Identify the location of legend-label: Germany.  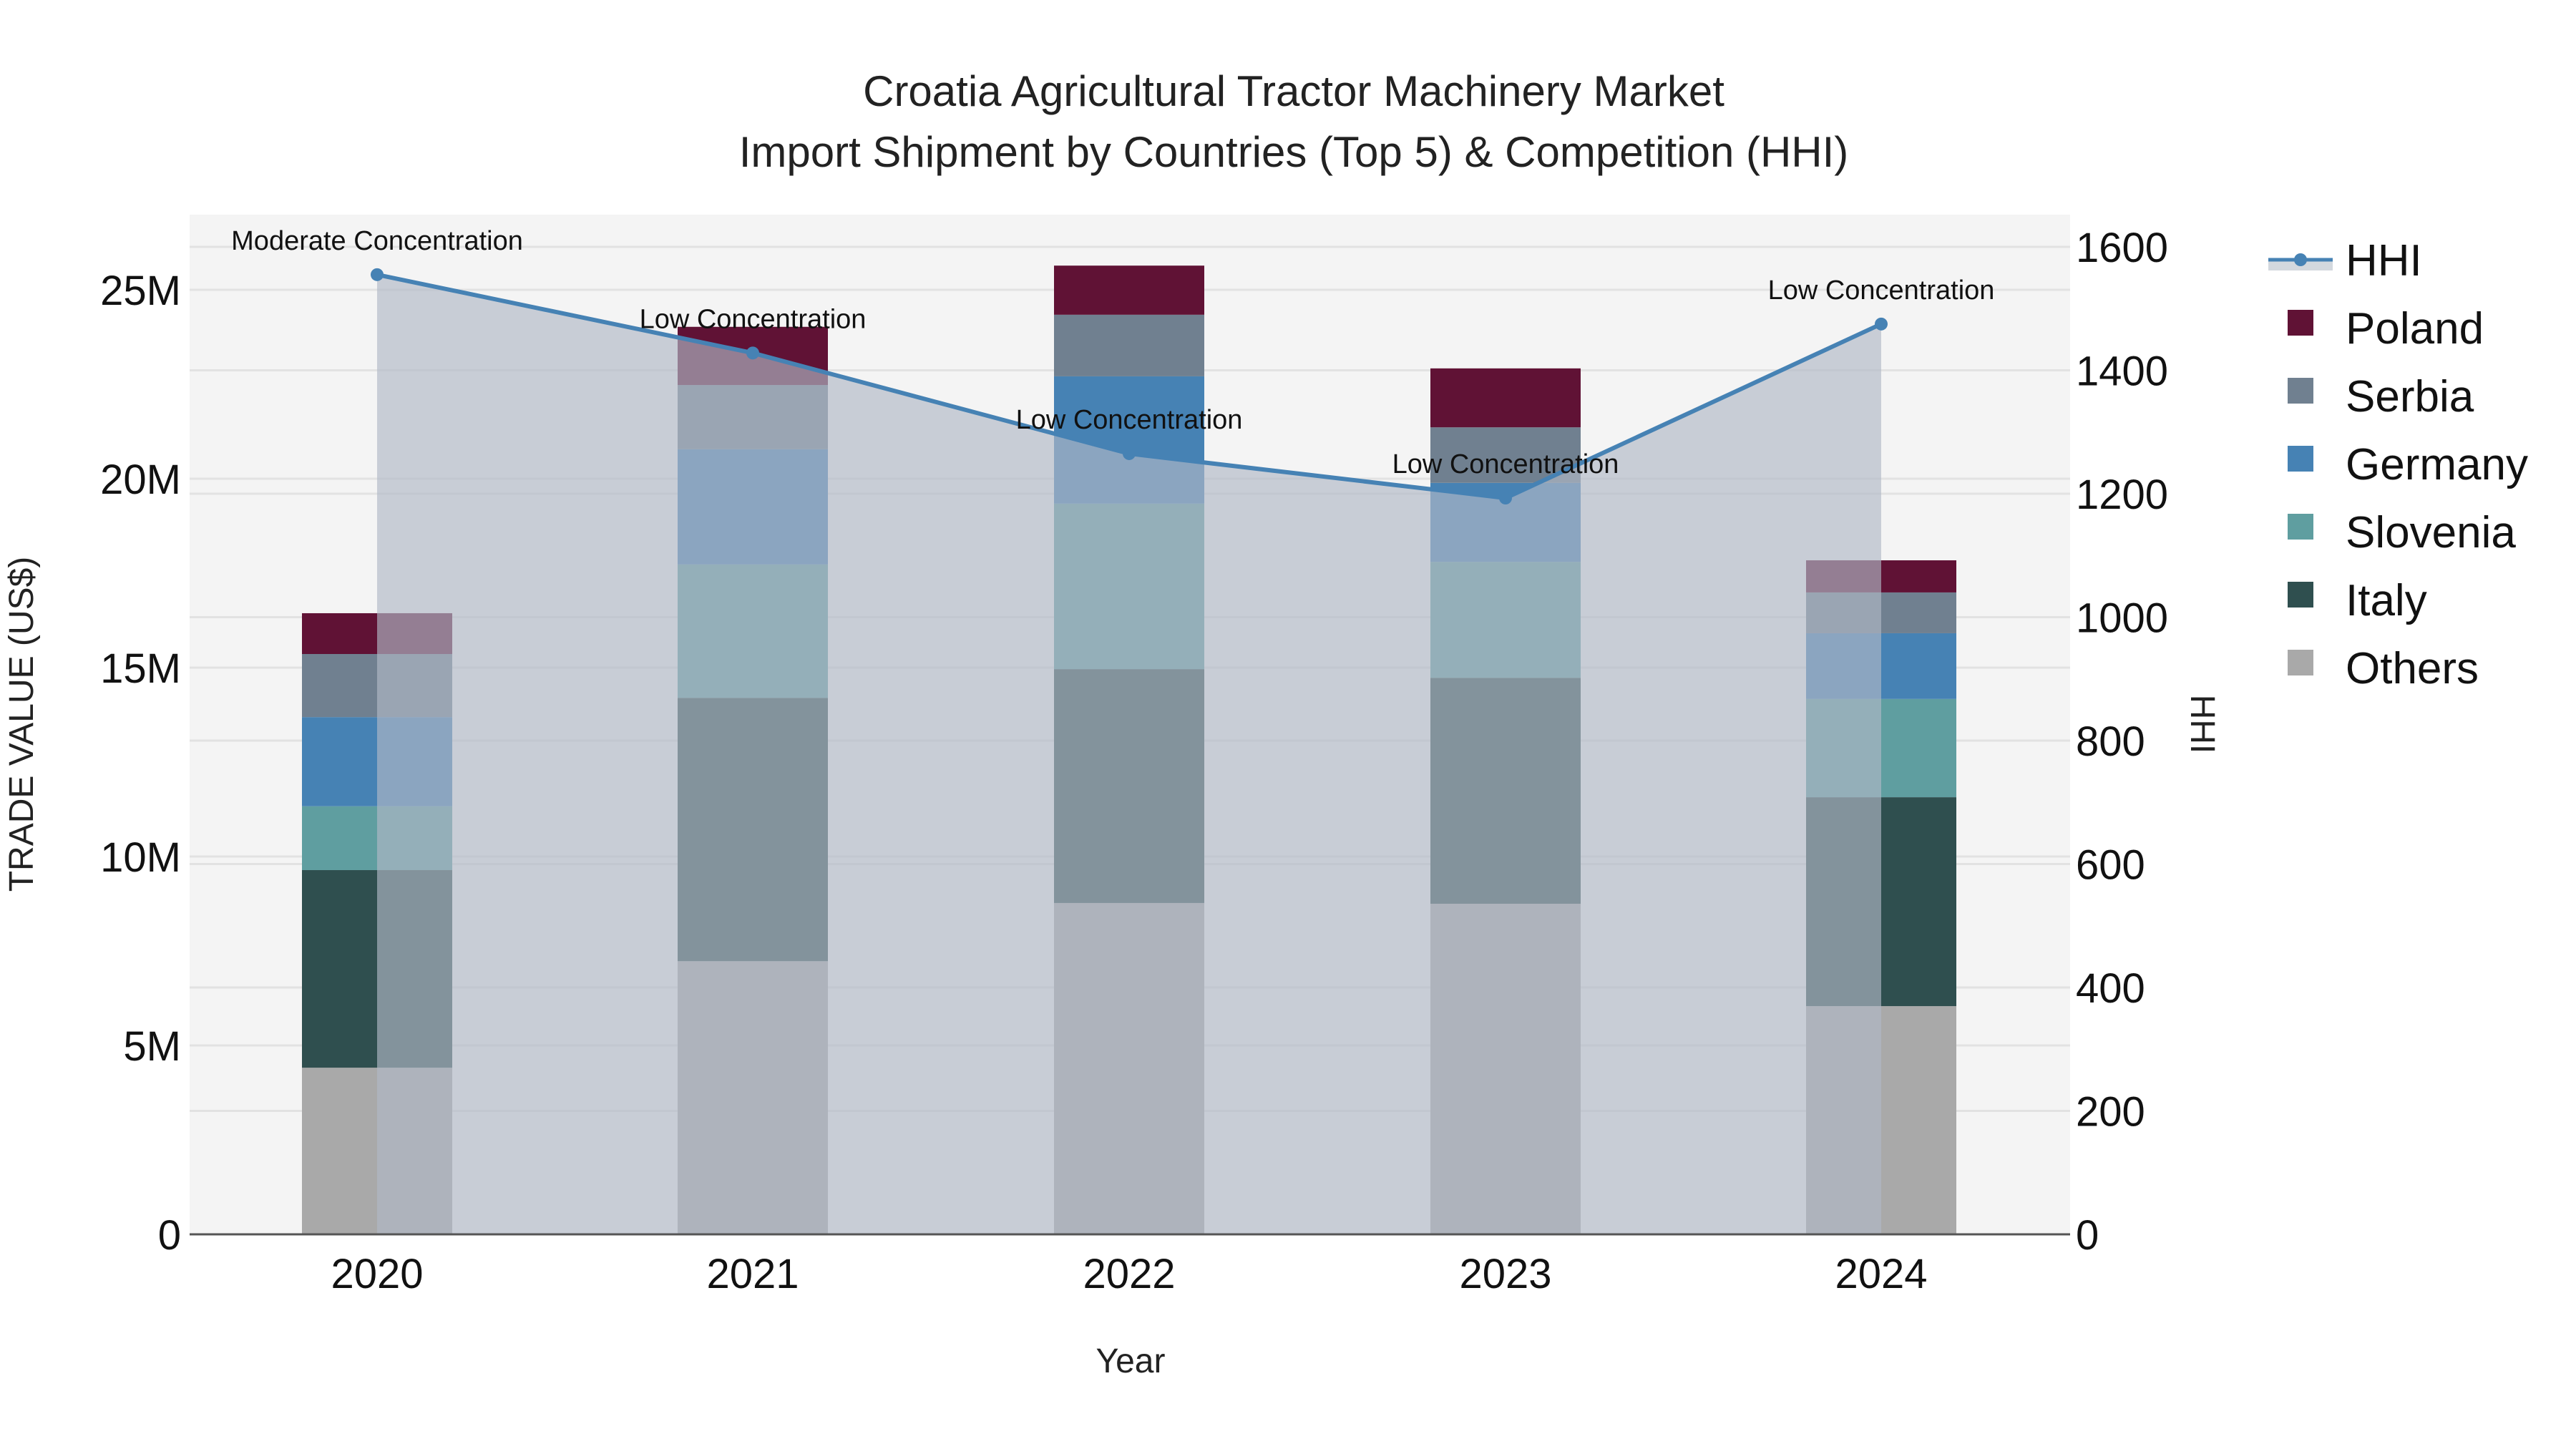
(2437, 464).